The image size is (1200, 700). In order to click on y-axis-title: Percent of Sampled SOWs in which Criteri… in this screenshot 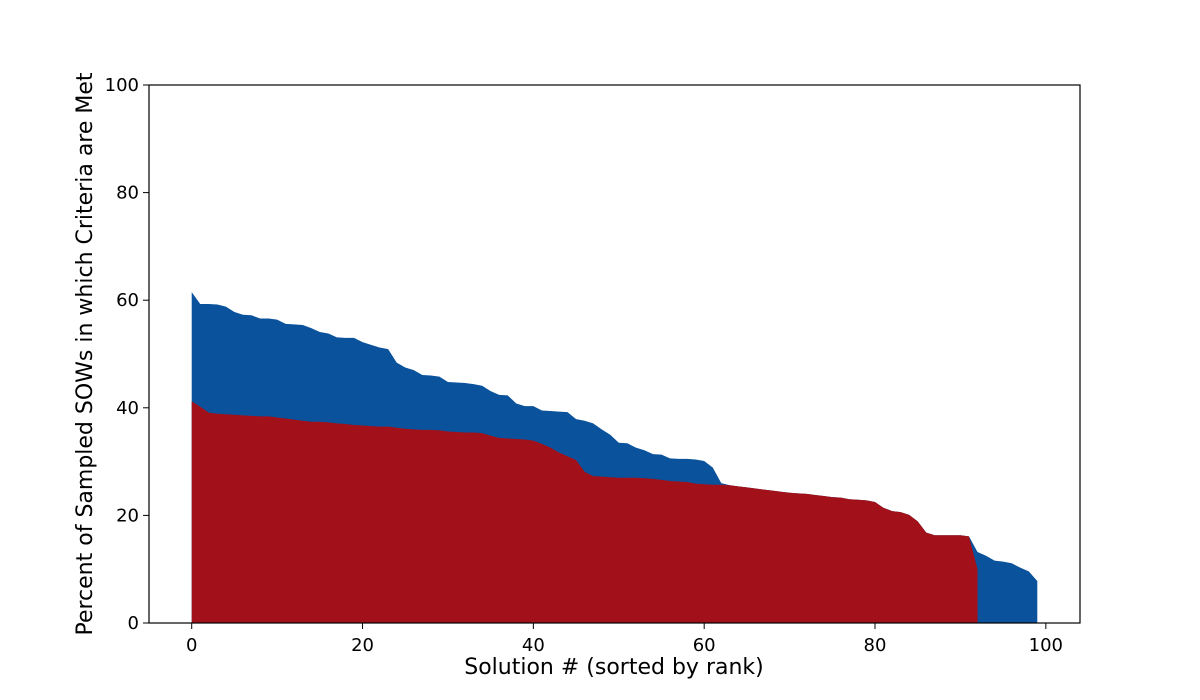, I will do `click(85, 353)`.